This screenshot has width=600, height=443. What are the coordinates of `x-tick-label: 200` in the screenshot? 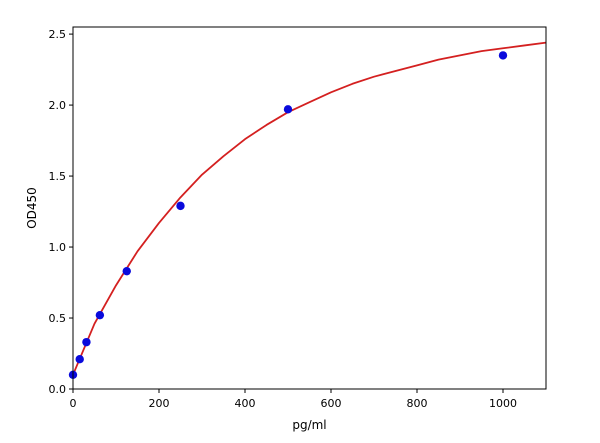 It's located at (159, 403).